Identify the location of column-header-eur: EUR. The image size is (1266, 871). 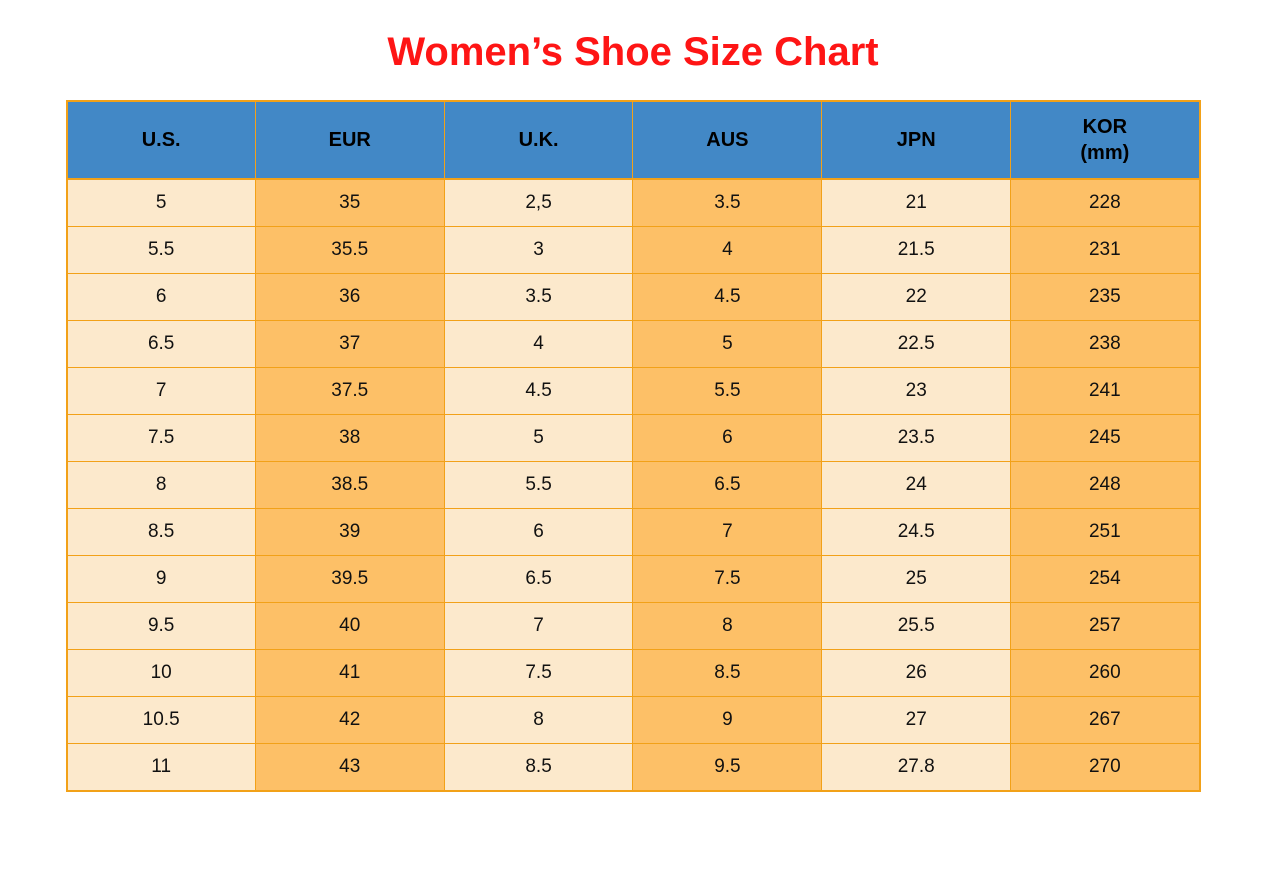
(349, 140).